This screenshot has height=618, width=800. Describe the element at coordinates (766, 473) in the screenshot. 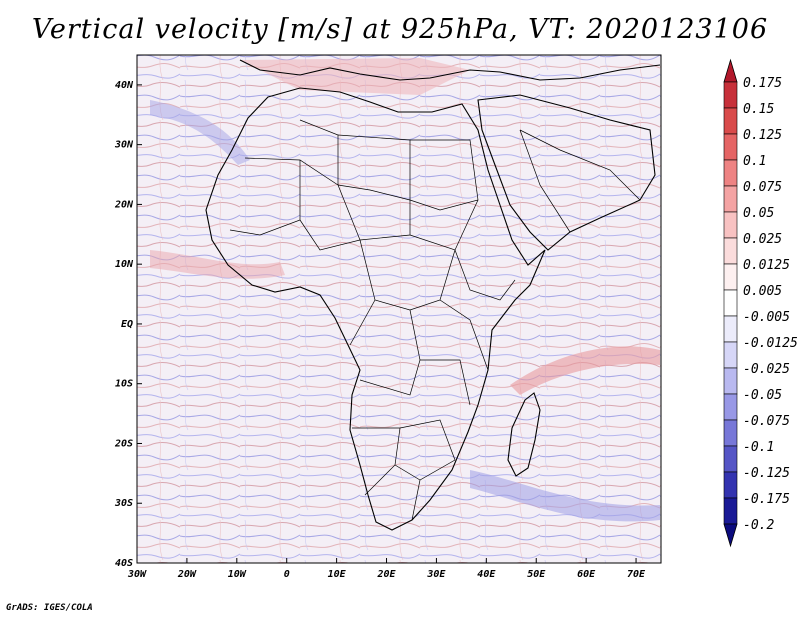

I see `colorbar-label: -0.125` at that location.